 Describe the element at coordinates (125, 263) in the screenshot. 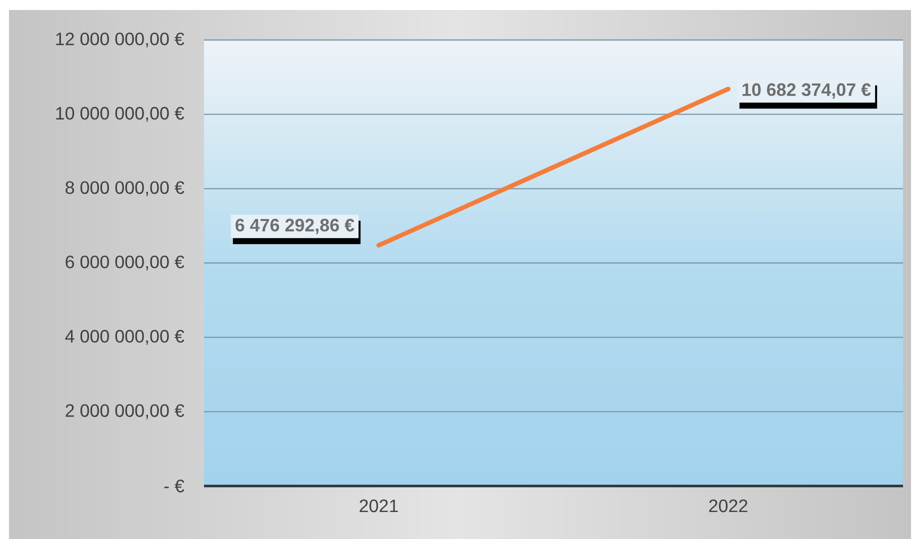

I see `y-tick-label: 6 000 000,00 €` at that location.